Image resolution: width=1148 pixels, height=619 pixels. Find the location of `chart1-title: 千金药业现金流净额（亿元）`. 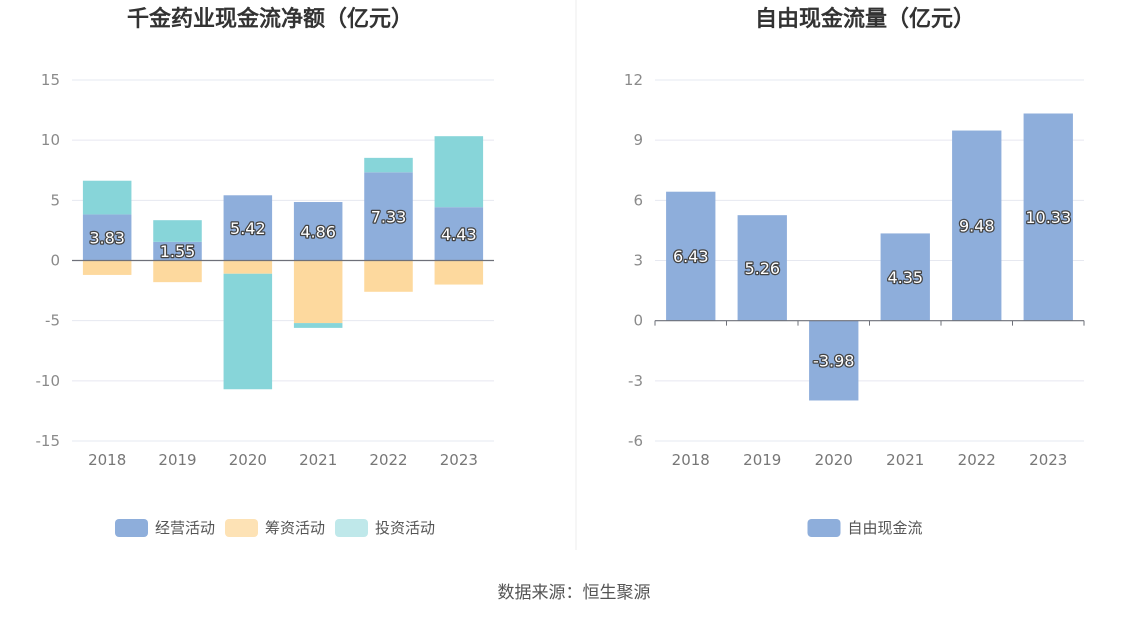

chart1-title: 千金药业现金流净额（亿元） is located at coordinates (270, 19).